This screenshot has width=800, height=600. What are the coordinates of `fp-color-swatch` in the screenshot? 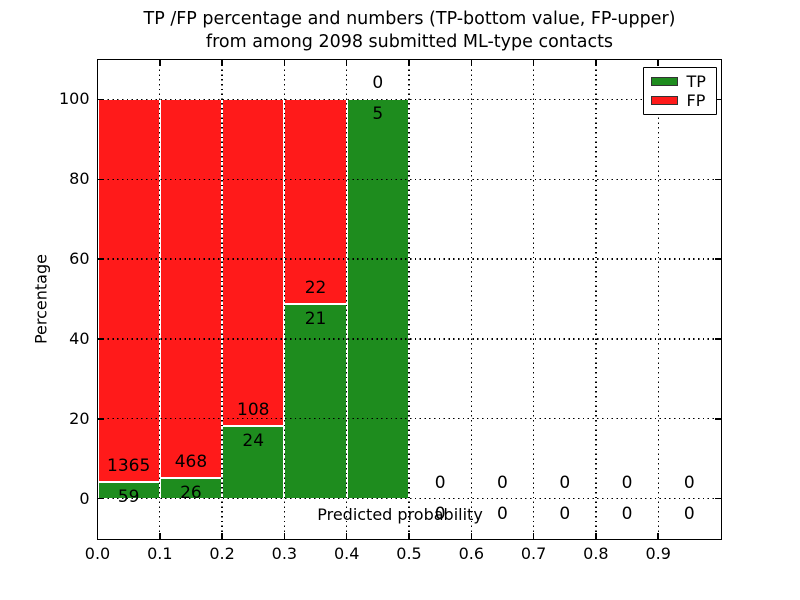 It's located at (664, 100).